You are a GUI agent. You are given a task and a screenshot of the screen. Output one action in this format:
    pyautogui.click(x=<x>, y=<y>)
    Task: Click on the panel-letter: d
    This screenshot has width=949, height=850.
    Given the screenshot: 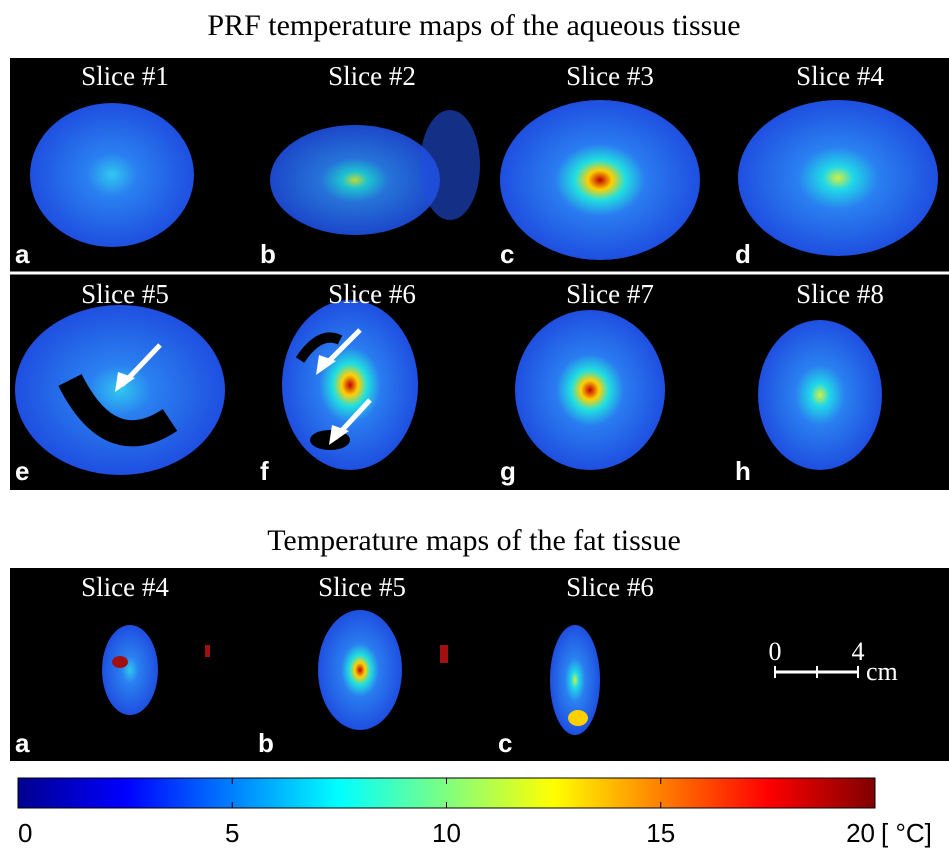 What is the action you would take?
    pyautogui.click(x=743, y=254)
    